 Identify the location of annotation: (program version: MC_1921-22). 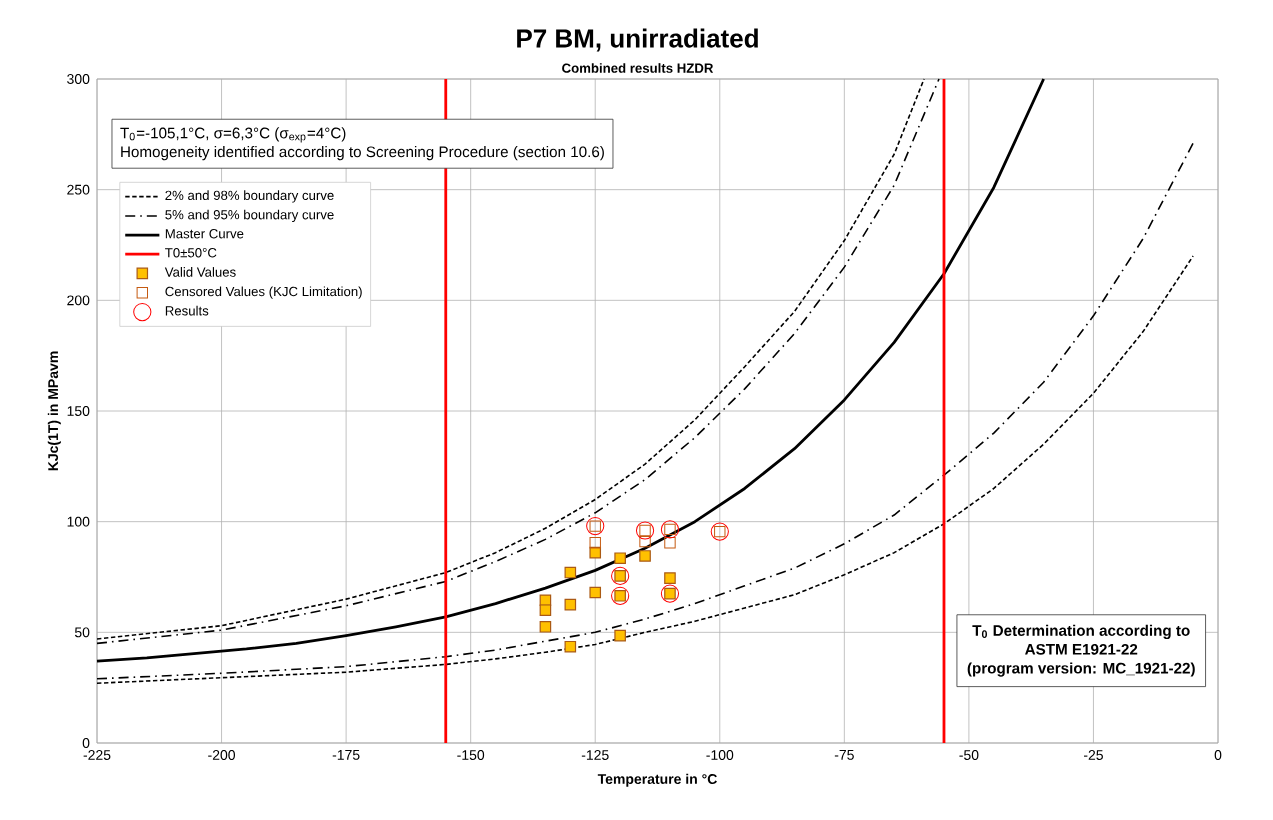
(1081, 669).